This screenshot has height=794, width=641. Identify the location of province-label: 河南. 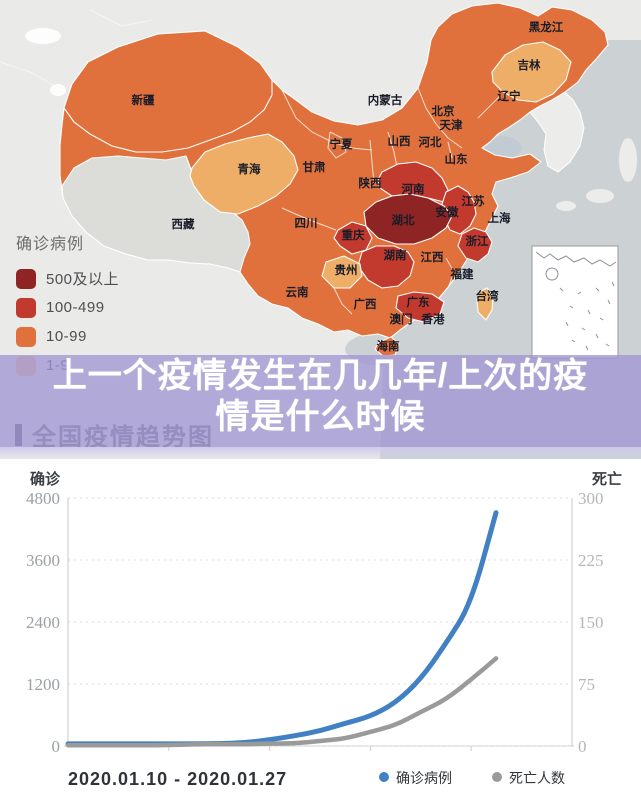
(413, 189).